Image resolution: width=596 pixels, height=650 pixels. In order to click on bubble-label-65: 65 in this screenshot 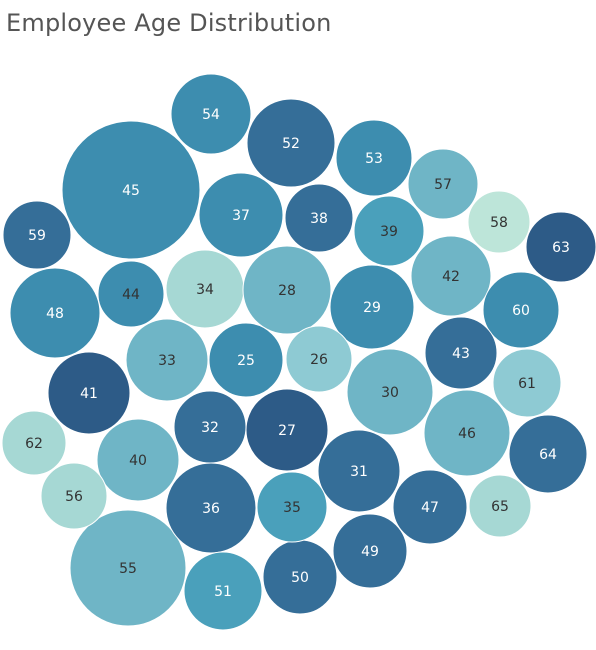, I will do `click(500, 507)`.